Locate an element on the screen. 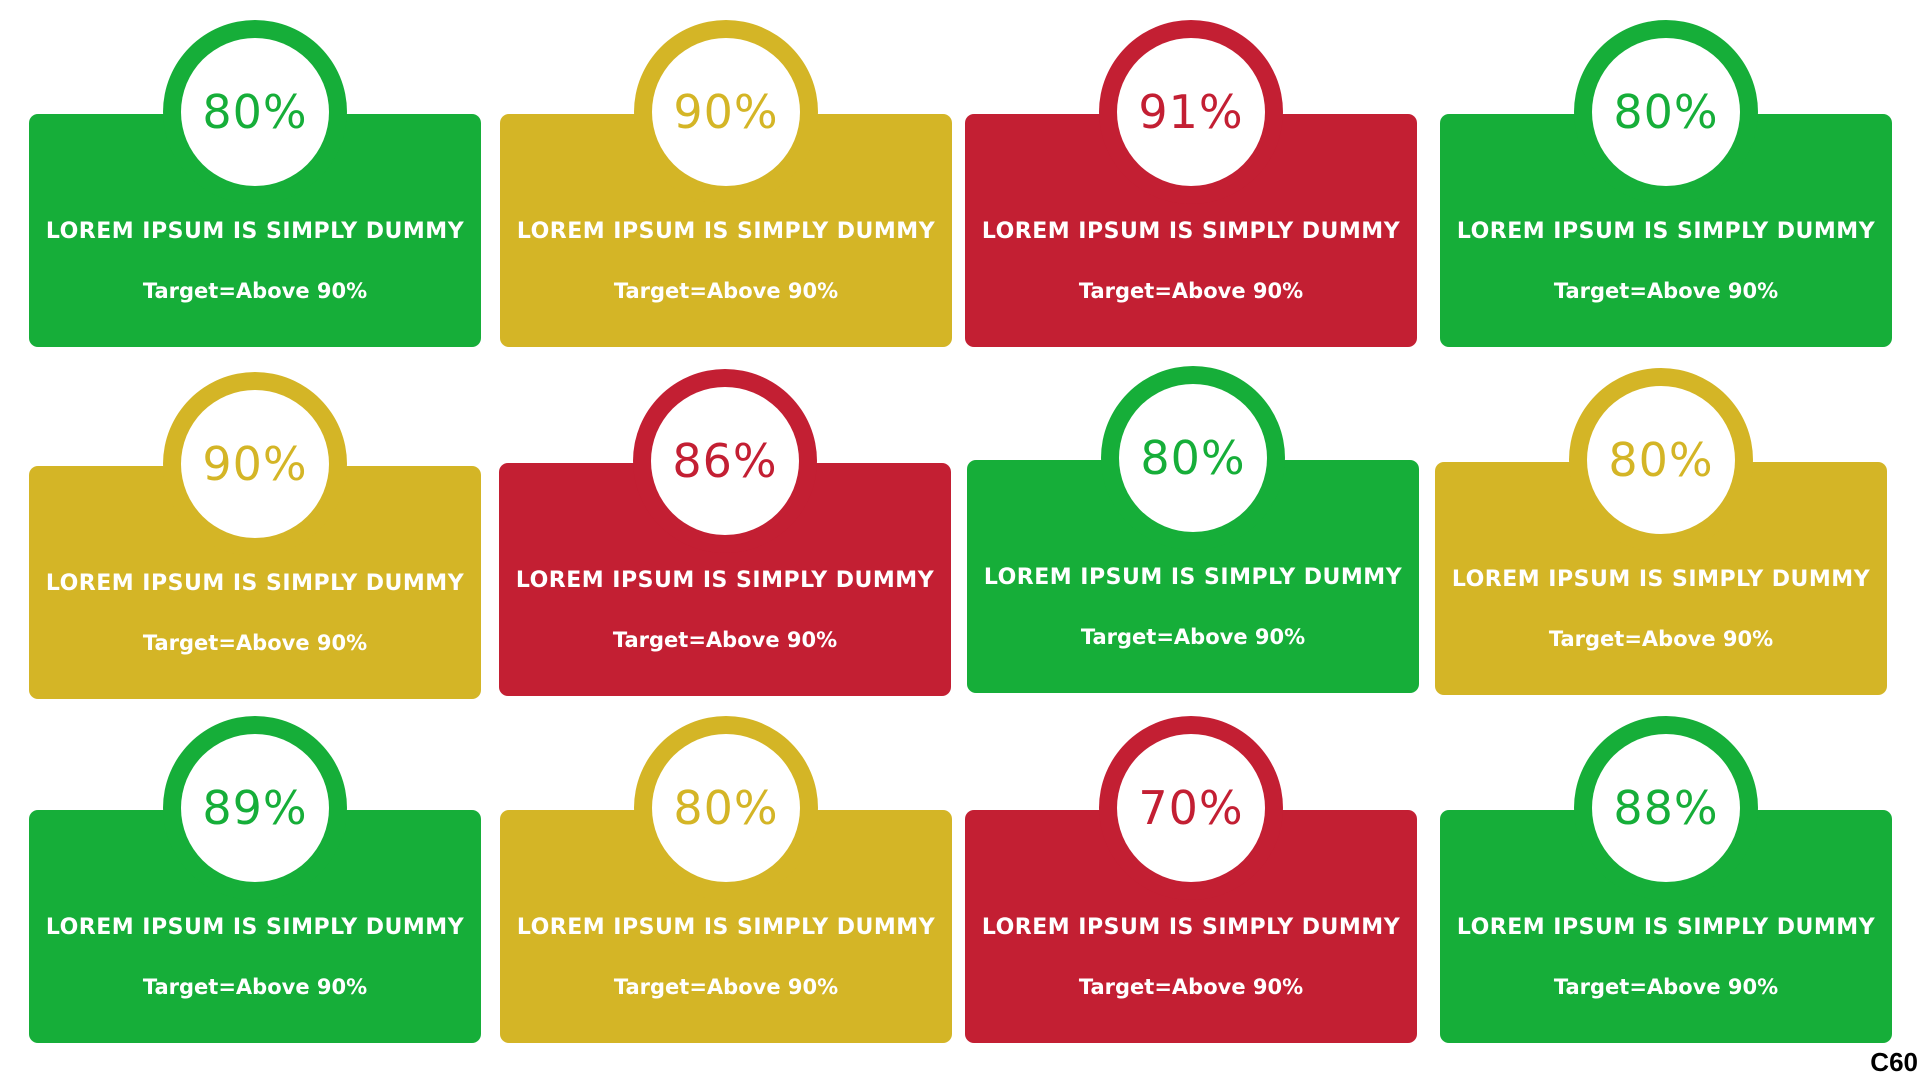 The width and height of the screenshot is (1920, 1080). percent-value: 91% is located at coordinates (1191, 112).